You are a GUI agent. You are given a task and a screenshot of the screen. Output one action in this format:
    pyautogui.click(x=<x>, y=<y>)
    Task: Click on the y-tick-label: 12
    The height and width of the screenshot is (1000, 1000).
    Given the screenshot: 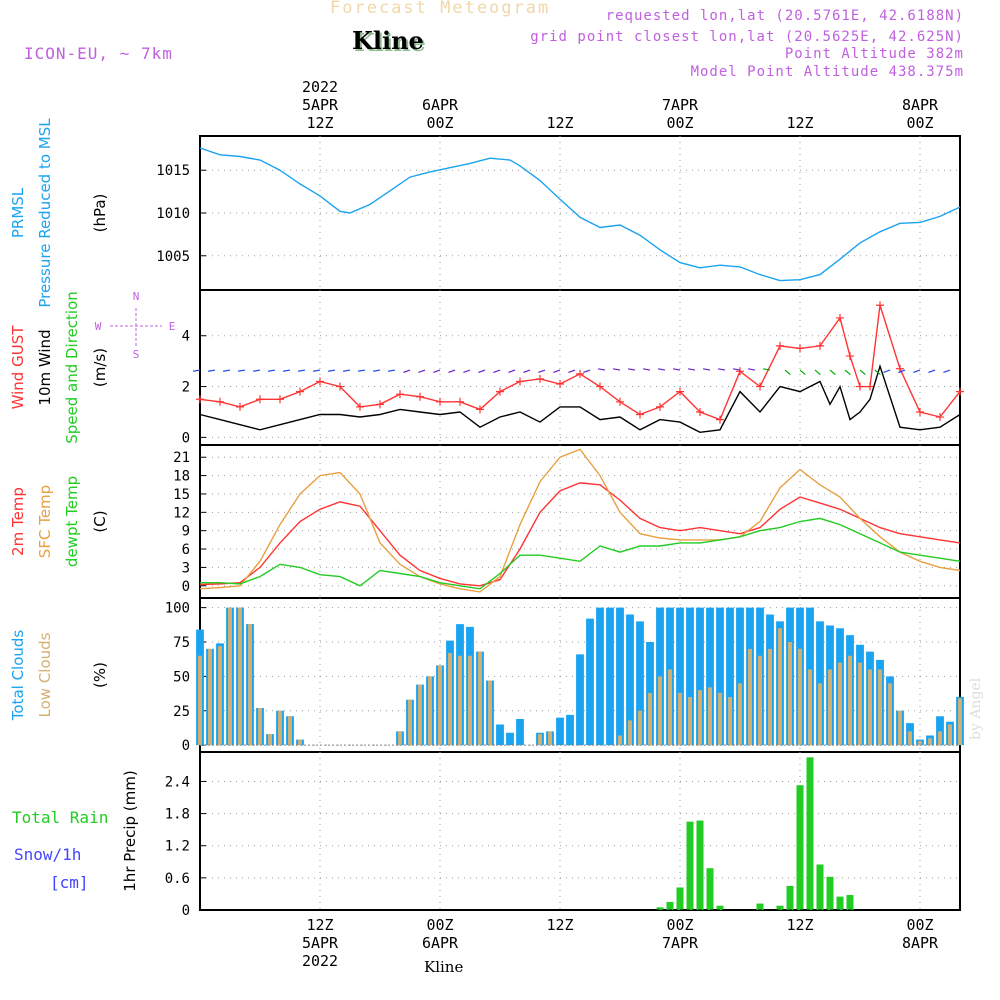 What is the action you would take?
    pyautogui.click(x=181, y=513)
    